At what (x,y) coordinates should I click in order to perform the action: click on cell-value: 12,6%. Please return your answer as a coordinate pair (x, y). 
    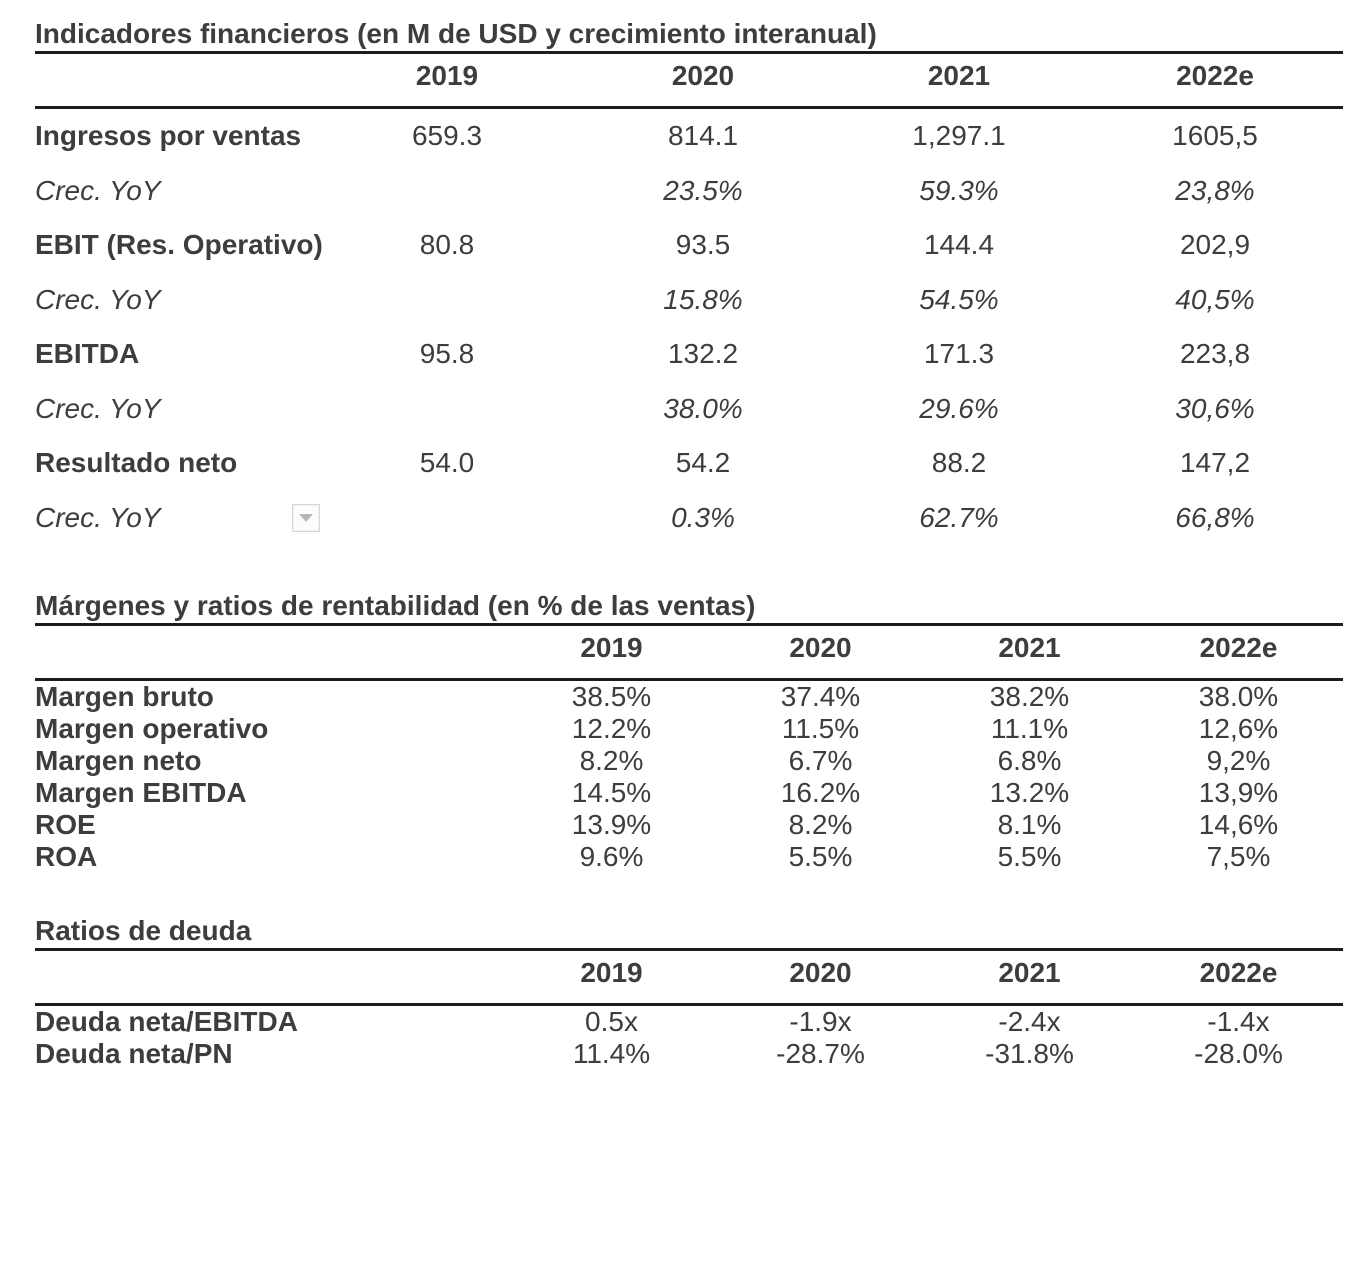
    Looking at the image, I should click on (1238, 728).